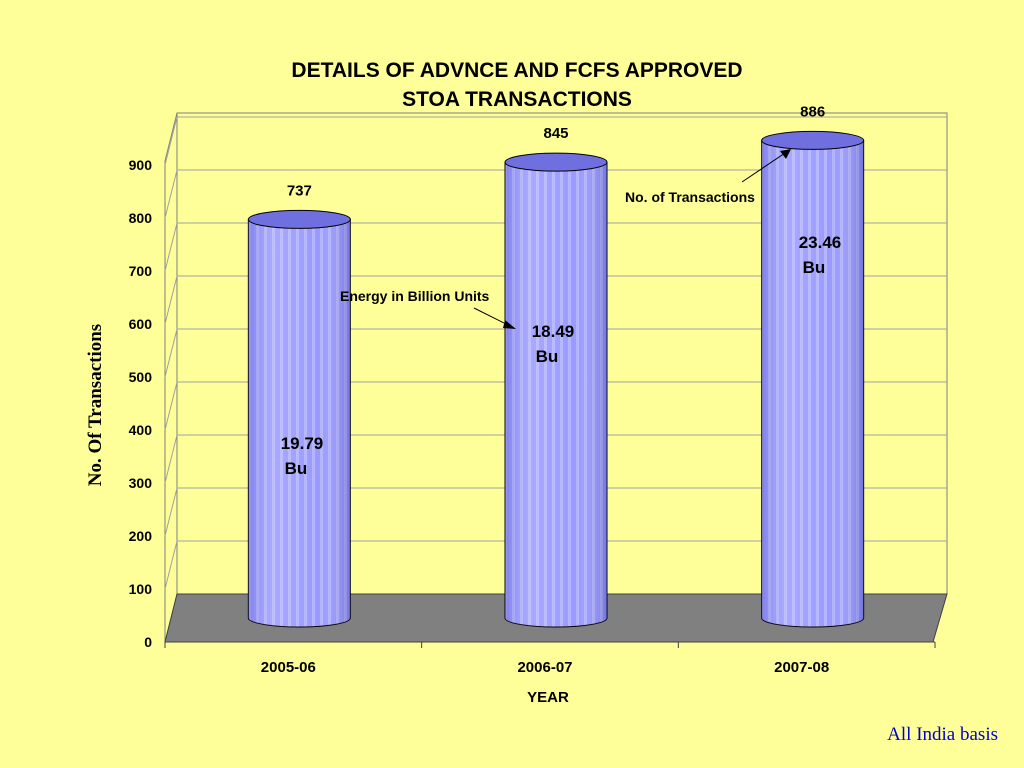 The height and width of the screenshot is (768, 1024). Describe the element at coordinates (812, 111) in the screenshot. I see `value-label: 886` at that location.